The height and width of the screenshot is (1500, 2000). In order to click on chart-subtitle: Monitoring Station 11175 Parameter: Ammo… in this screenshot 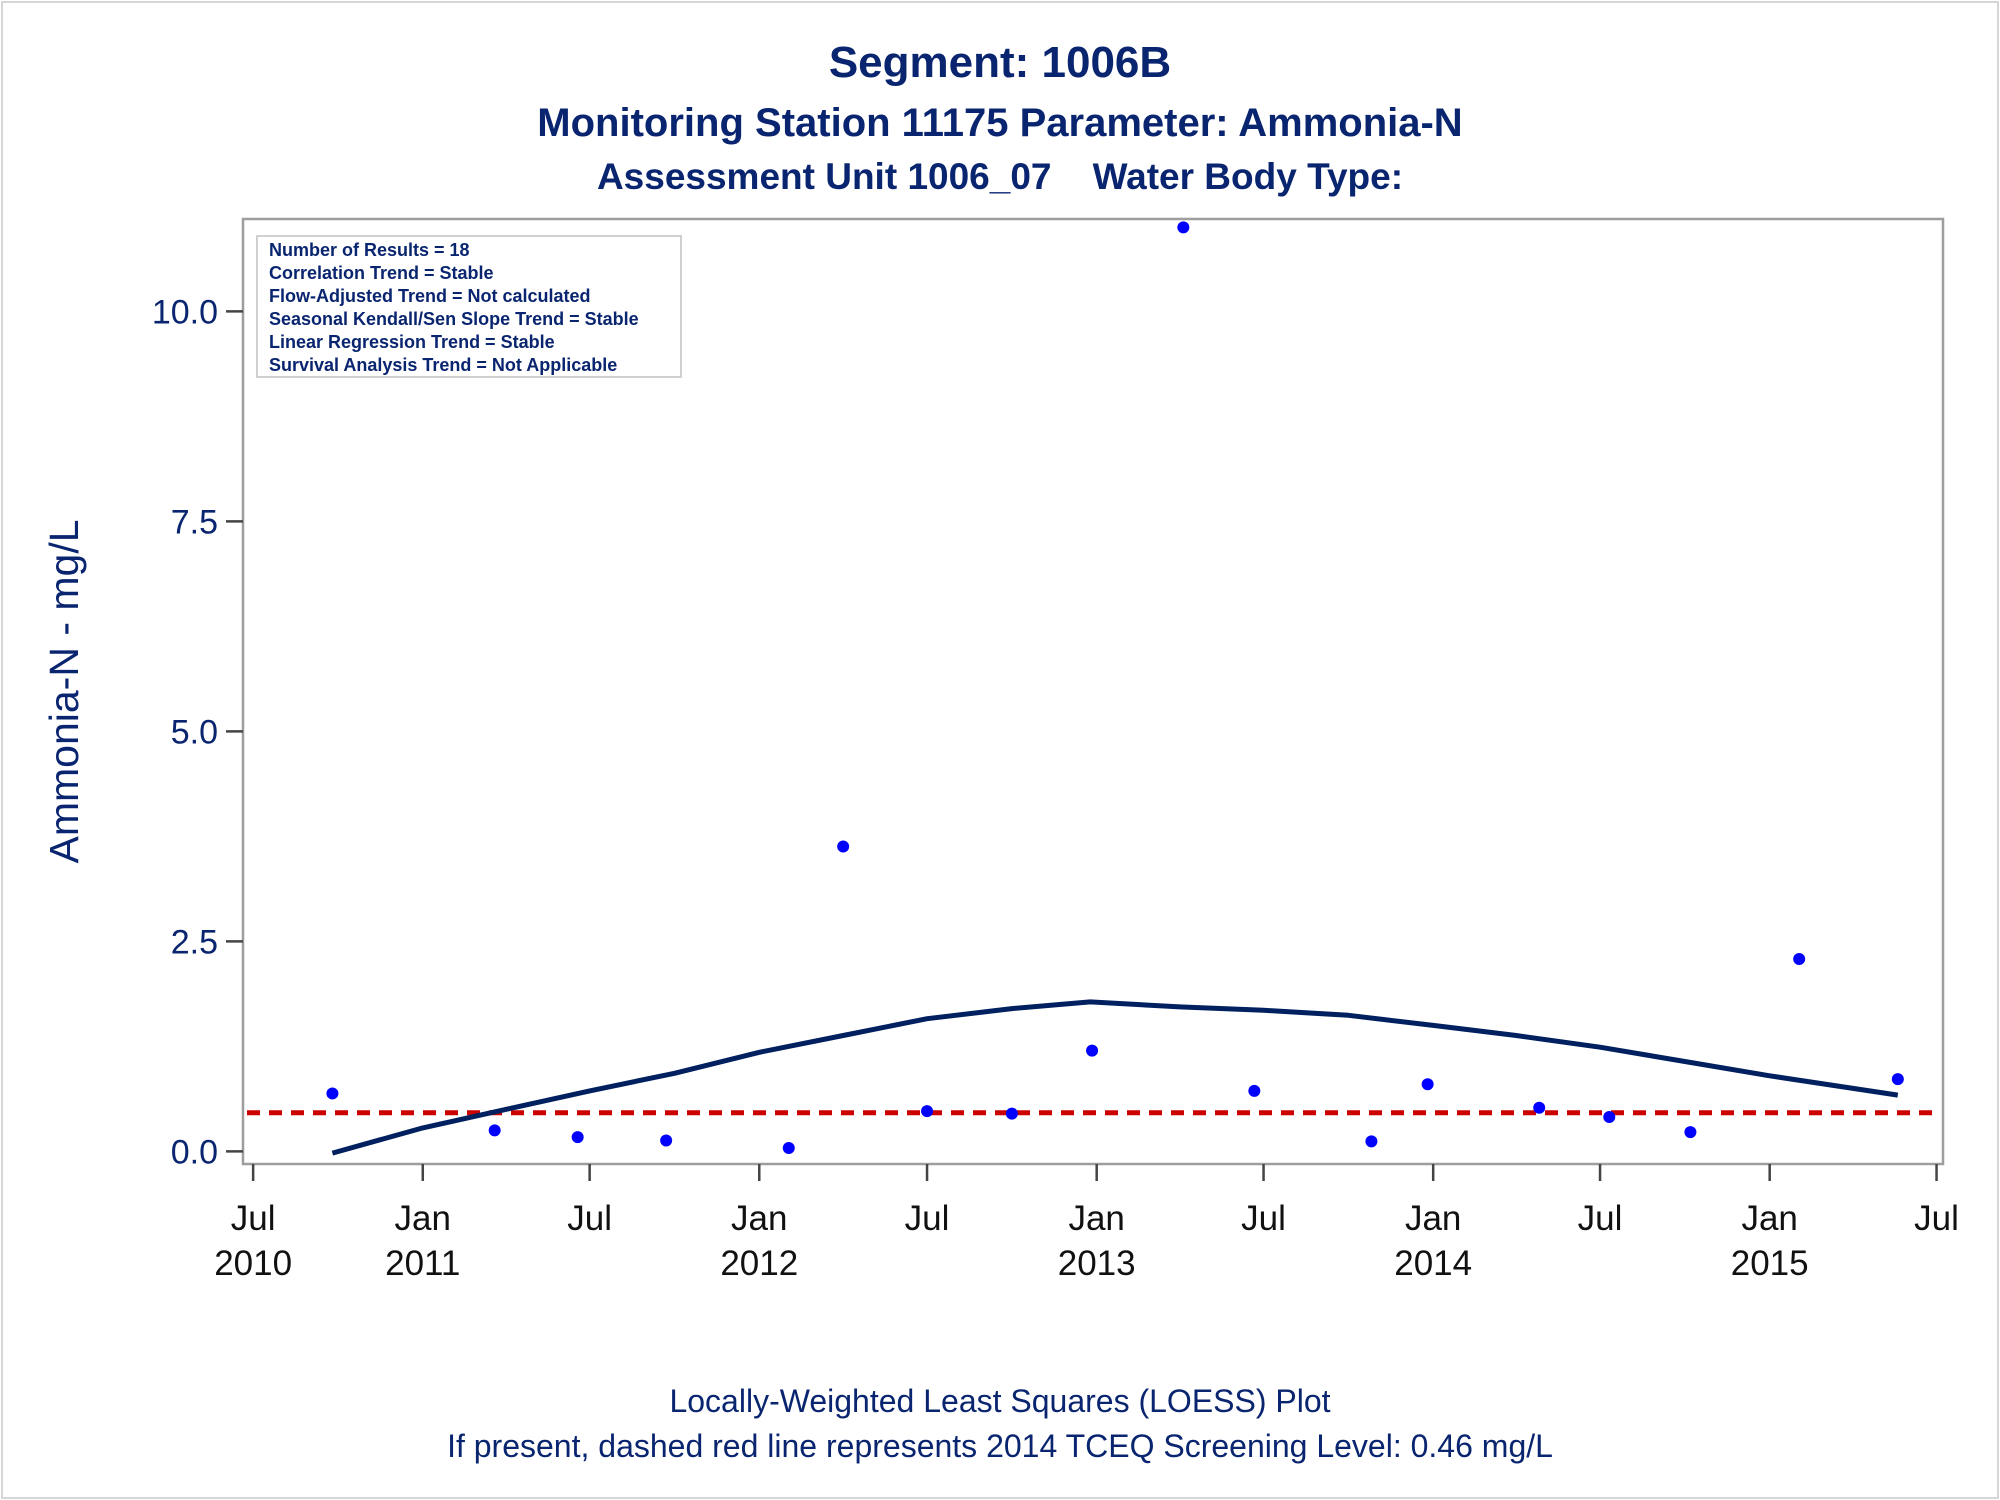, I will do `click(1000, 123)`.